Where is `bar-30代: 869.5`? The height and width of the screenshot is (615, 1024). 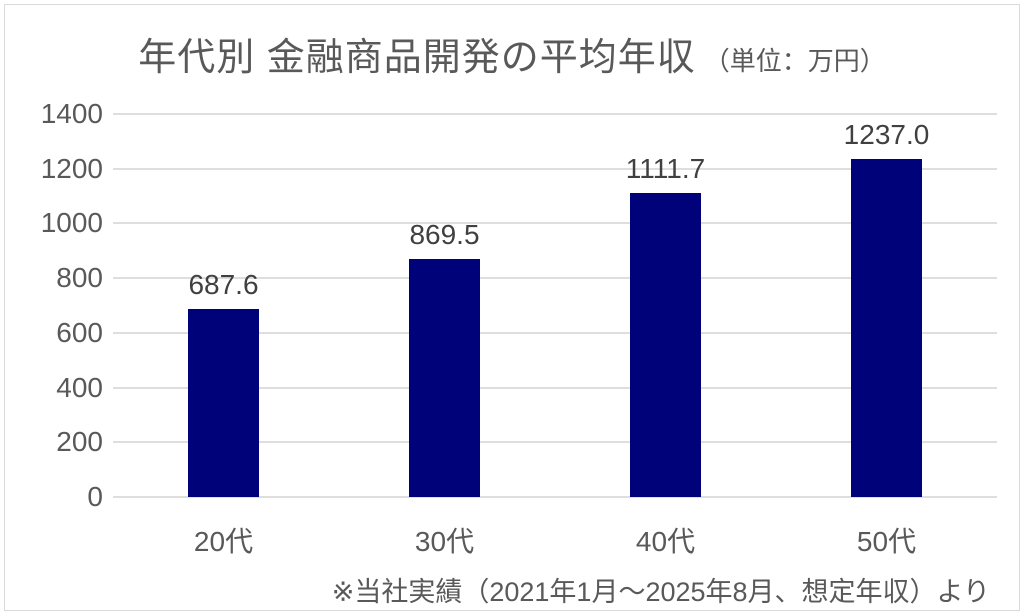 bar-30代: 869.5 is located at coordinates (444, 358).